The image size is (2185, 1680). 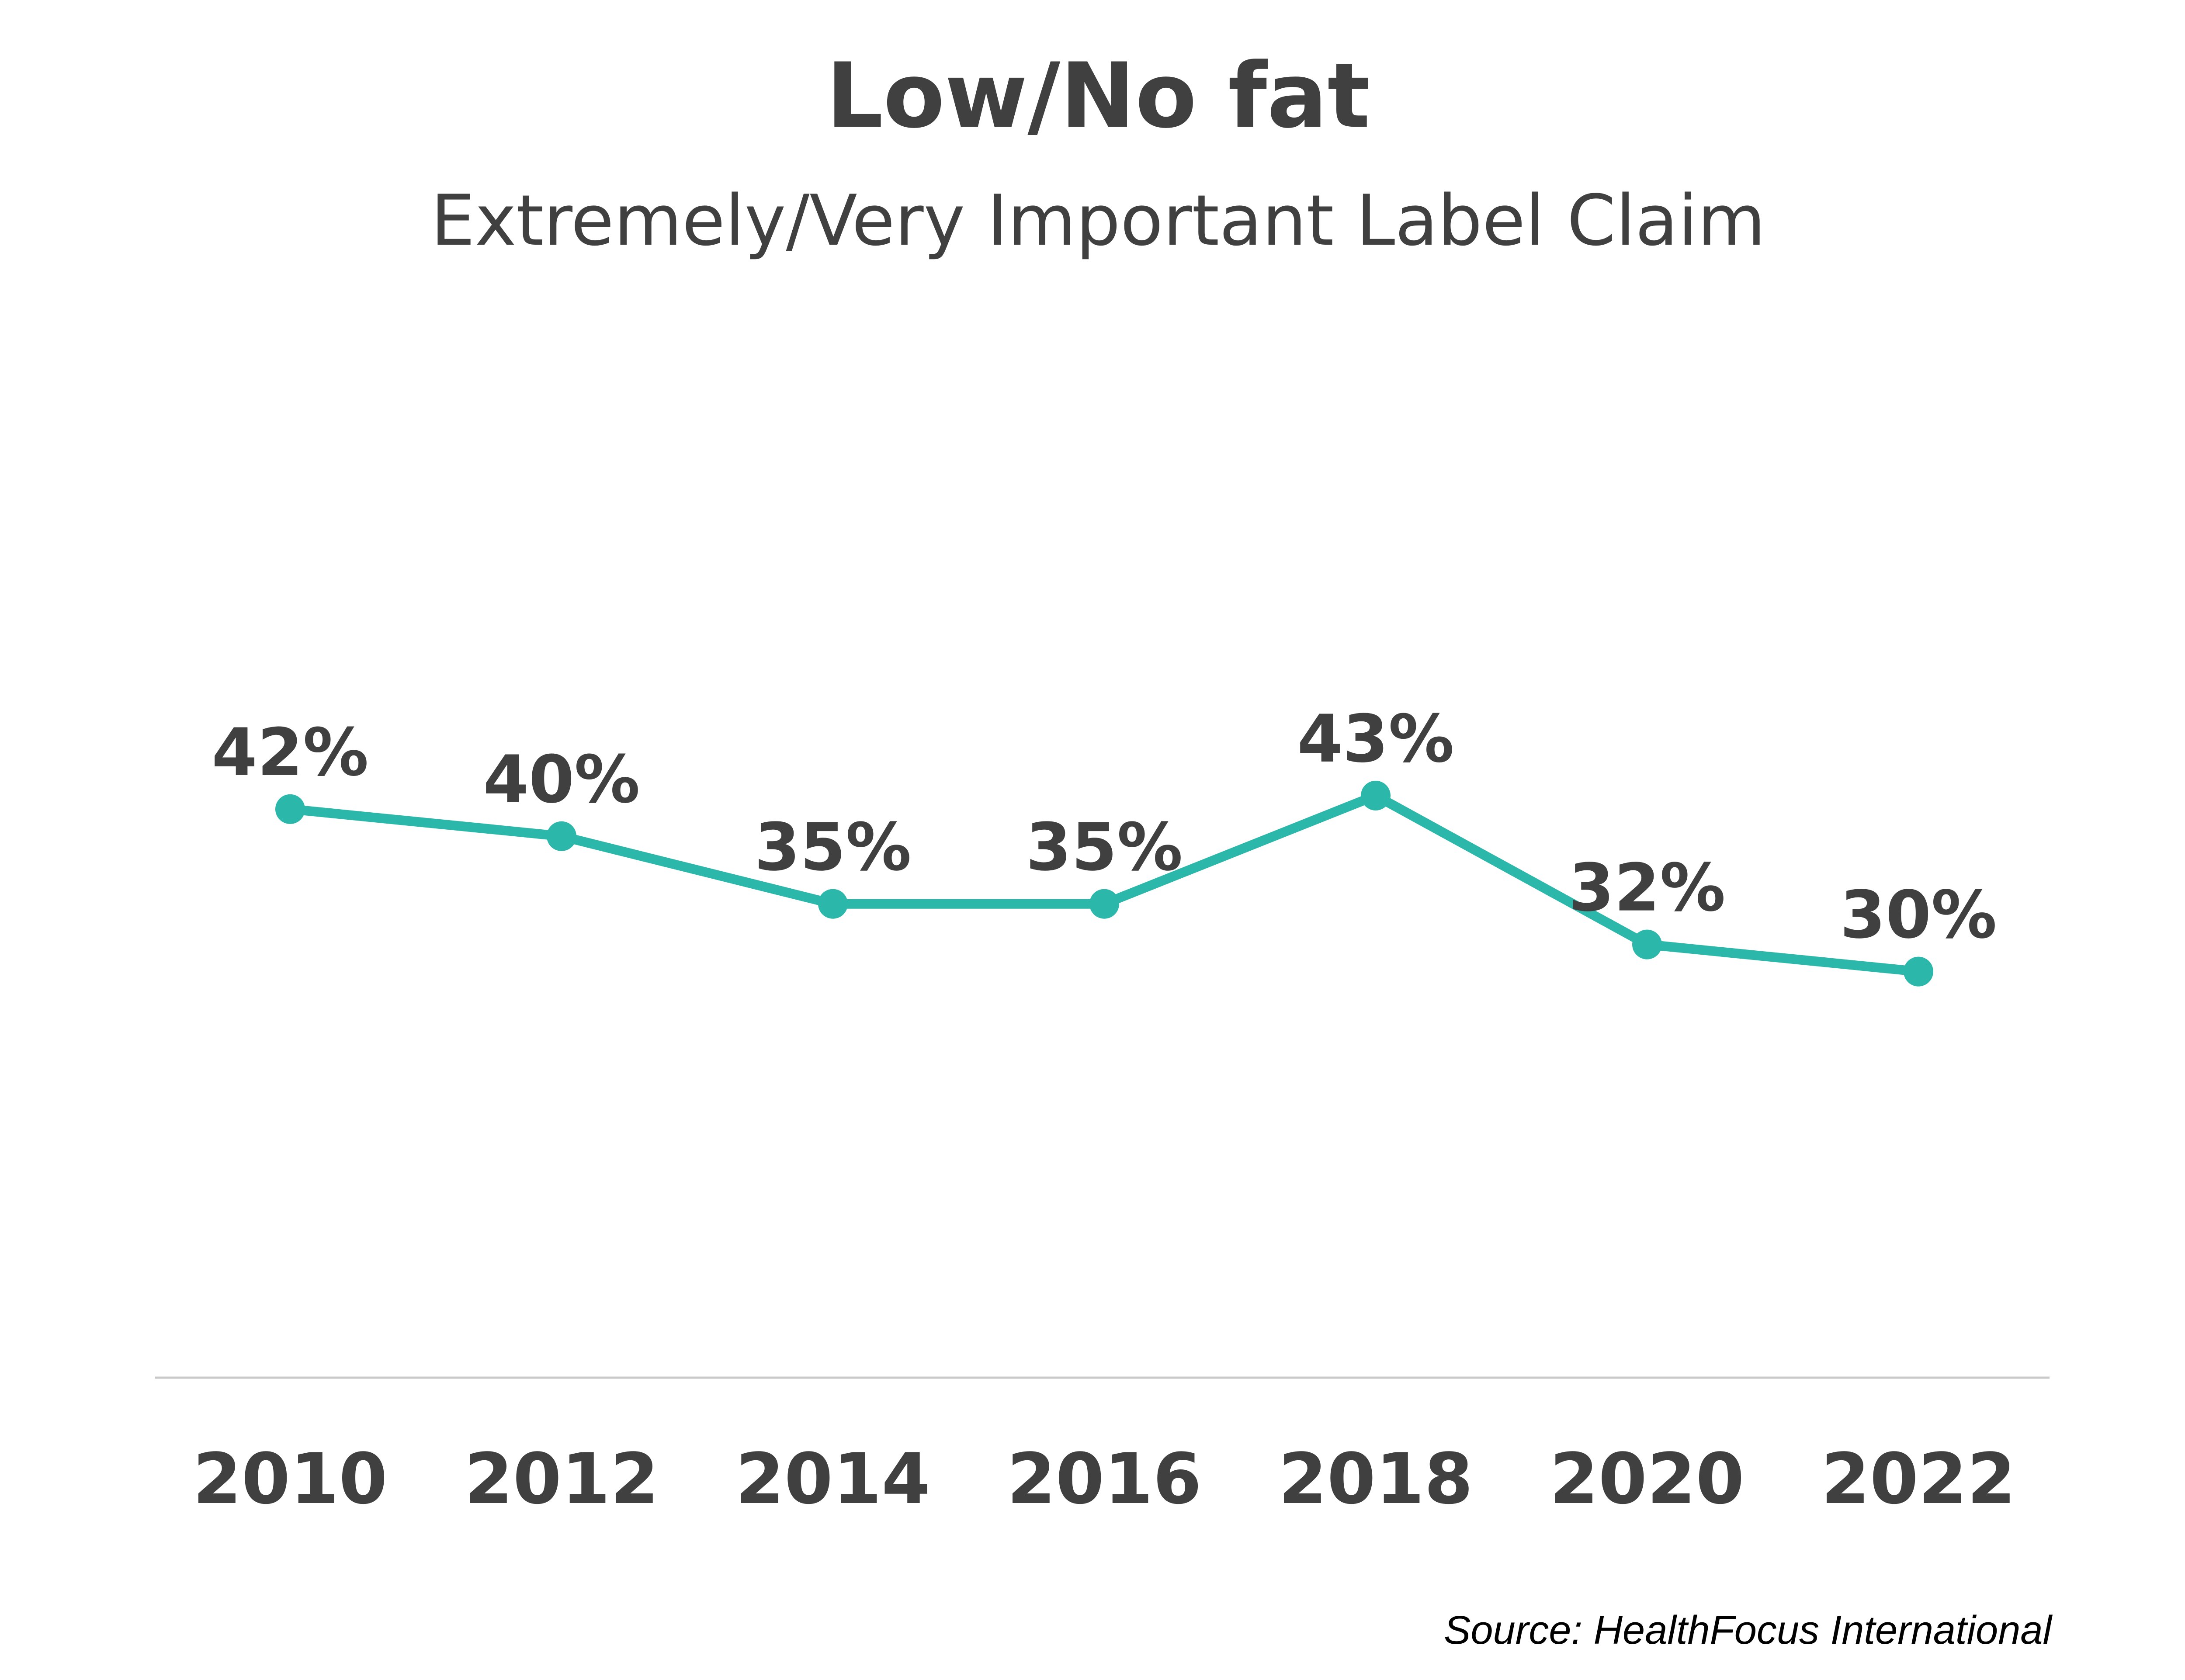 I want to click on data-label-2010: 42%, so click(x=290, y=753).